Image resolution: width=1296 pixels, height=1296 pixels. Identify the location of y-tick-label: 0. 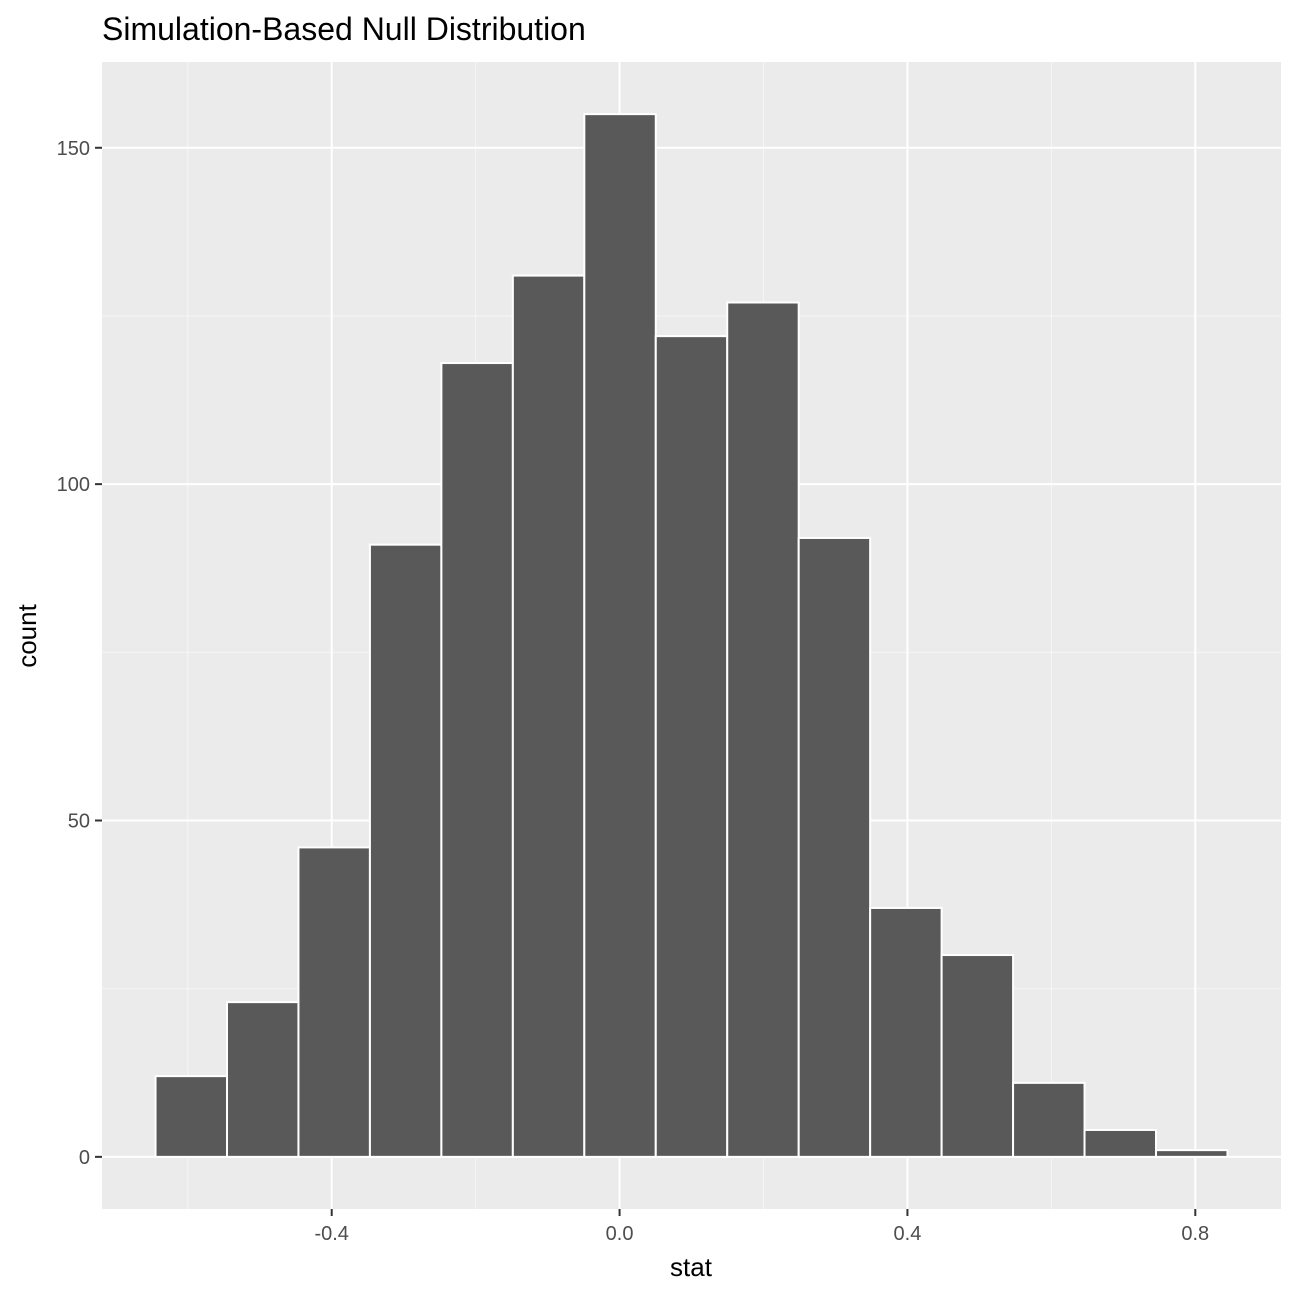
(84, 1158).